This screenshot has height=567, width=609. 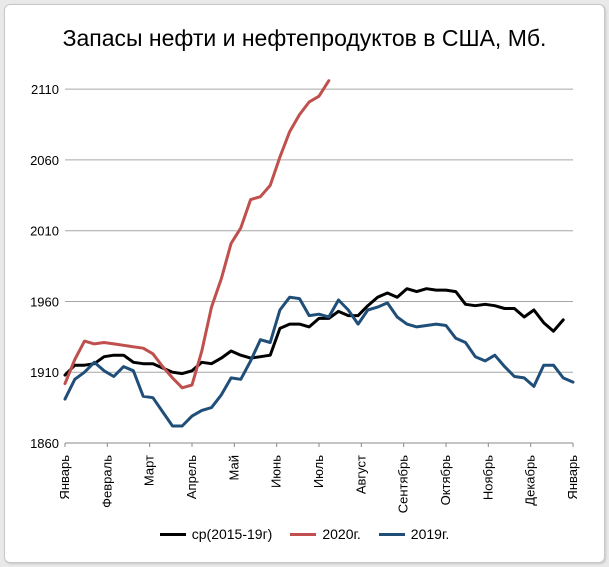 What do you see at coordinates (45, 89) in the screenshot?
I see `y-tick-label: 2110` at bounding box center [45, 89].